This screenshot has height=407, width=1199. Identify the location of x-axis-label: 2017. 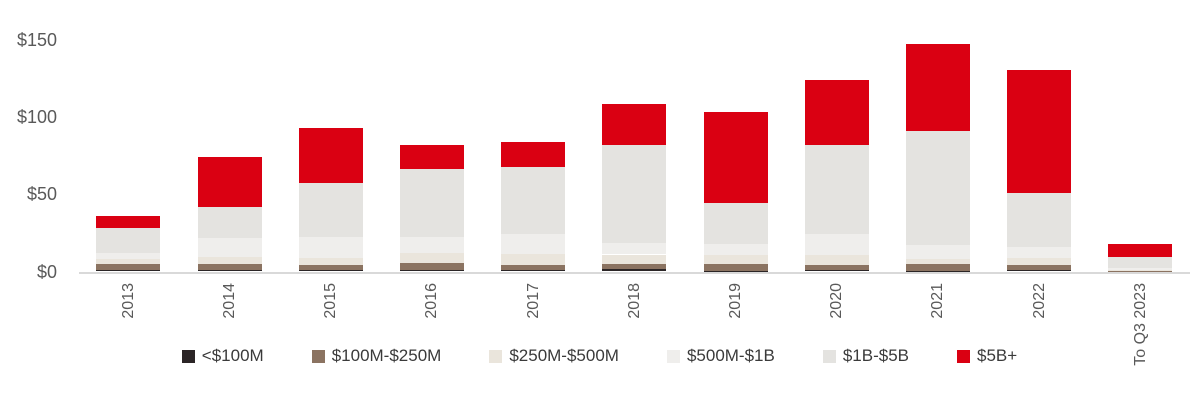
(533, 301).